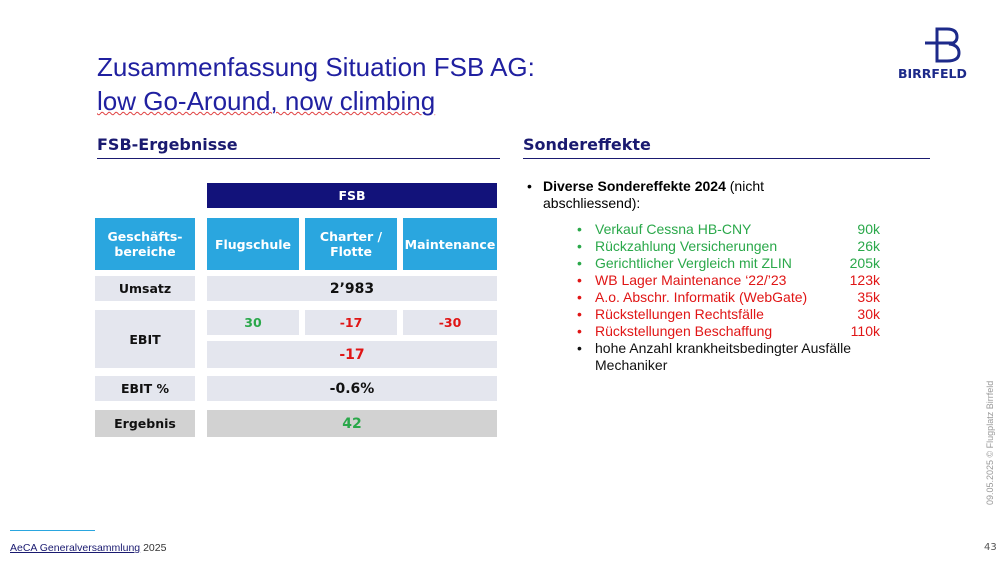  I want to click on item-amount: 26k, so click(868, 246).